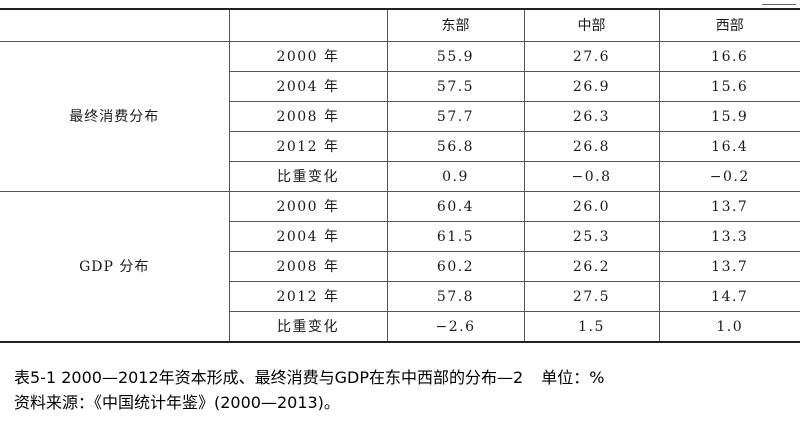 This screenshot has width=800, height=424. I want to click on cell-west: 15.9, so click(729, 116).